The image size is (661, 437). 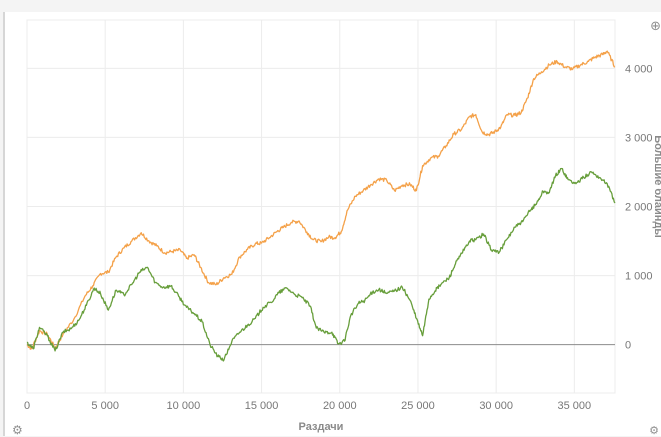 I want to click on y-axis-ticks: 0 1 000 2 000 3 000 4 000, so click(x=639, y=207).